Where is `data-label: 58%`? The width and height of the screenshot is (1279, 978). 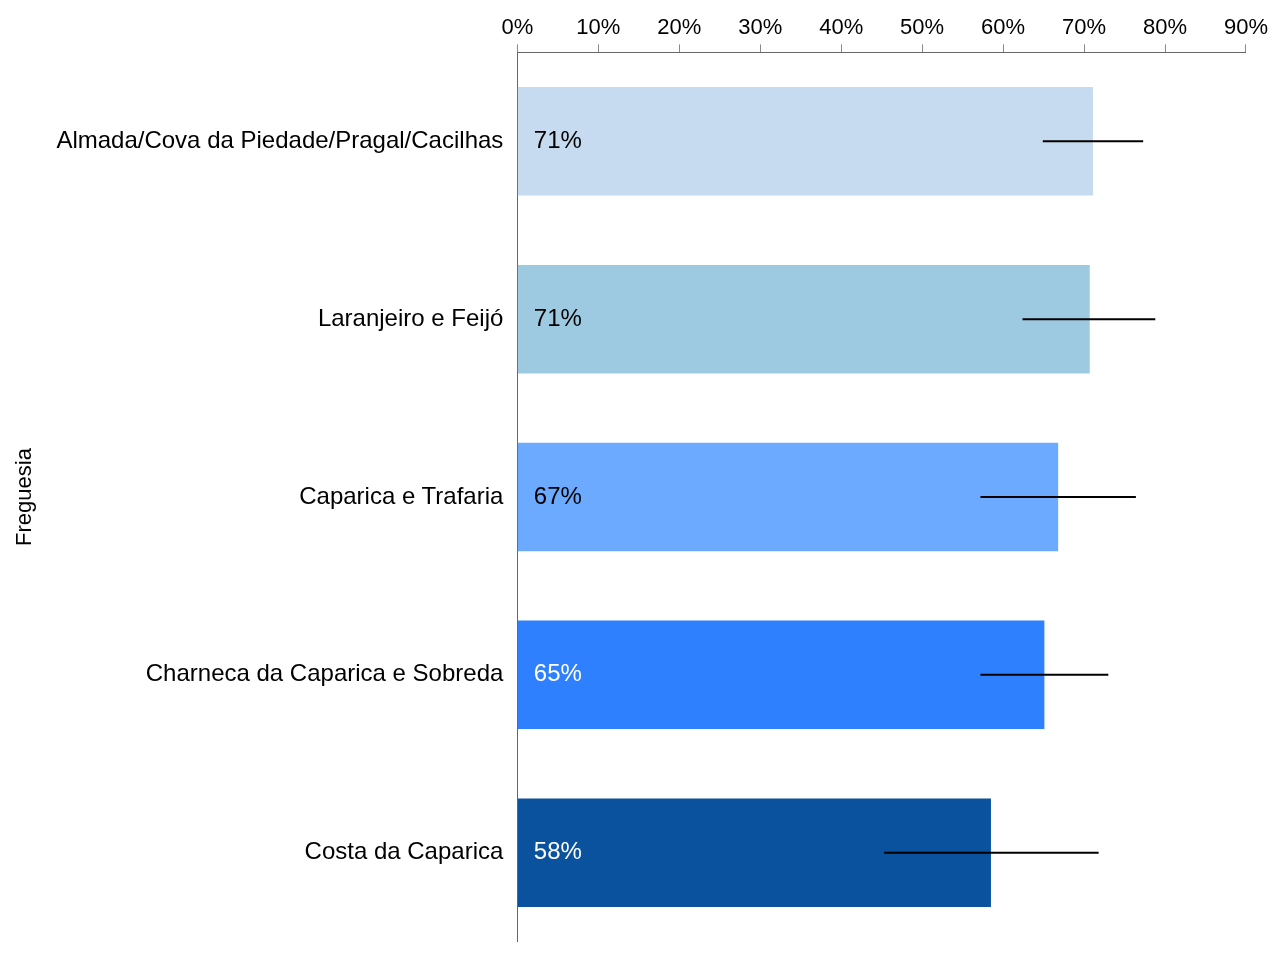 data-label: 58% is located at coordinates (557, 851).